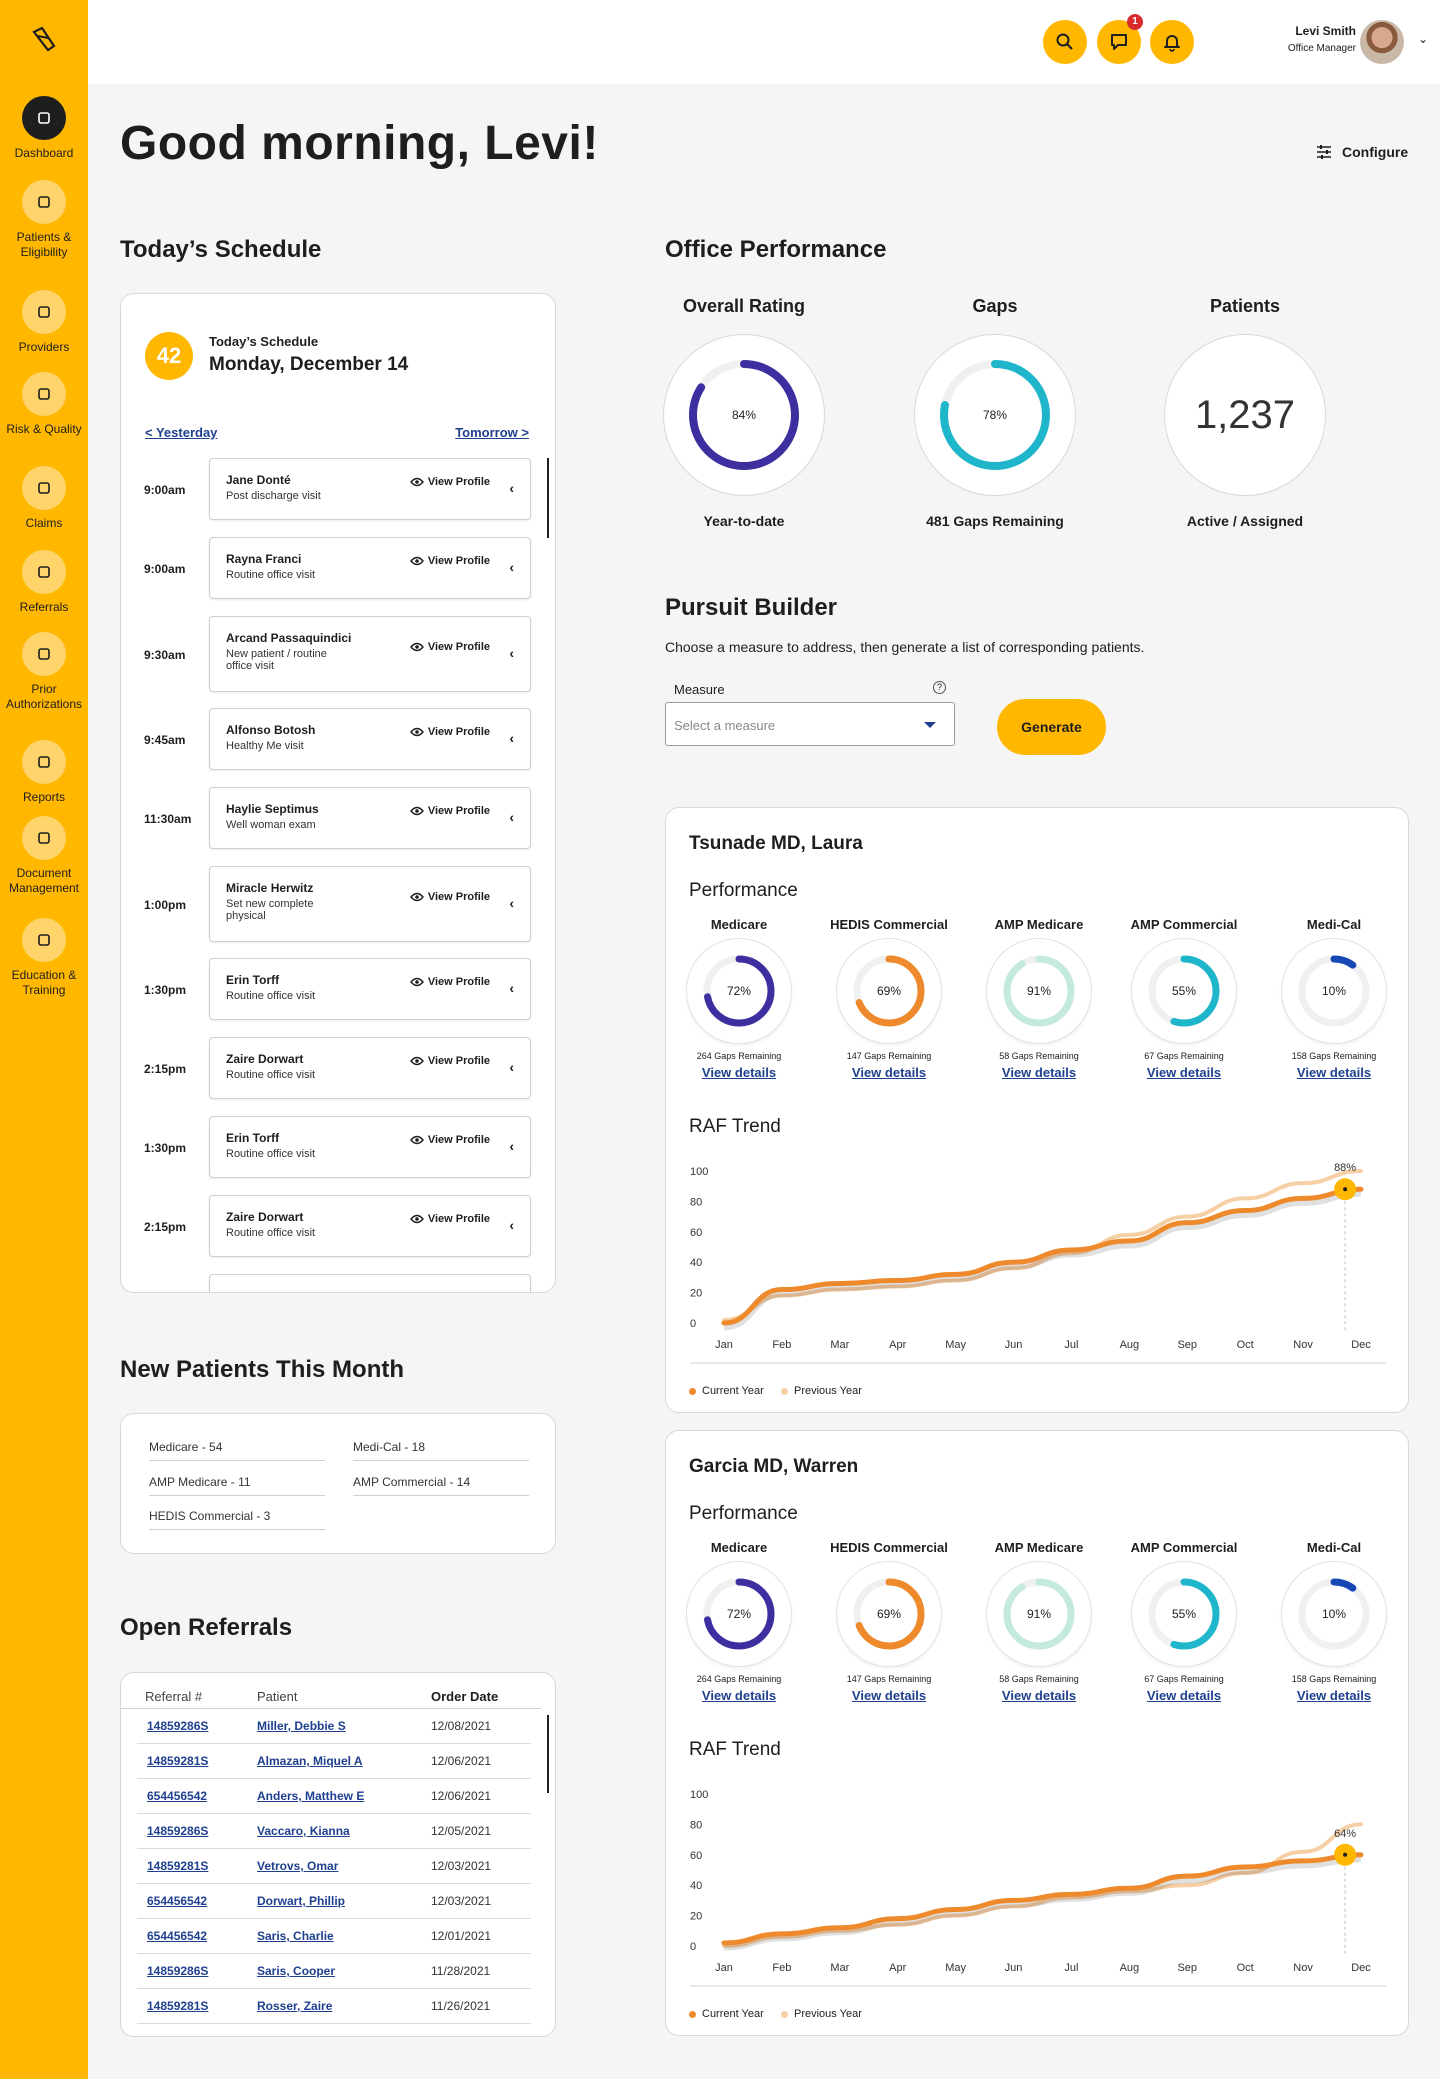  I want to click on user-menu: Levi Smith Office Manager ⌄, so click(1343, 42).